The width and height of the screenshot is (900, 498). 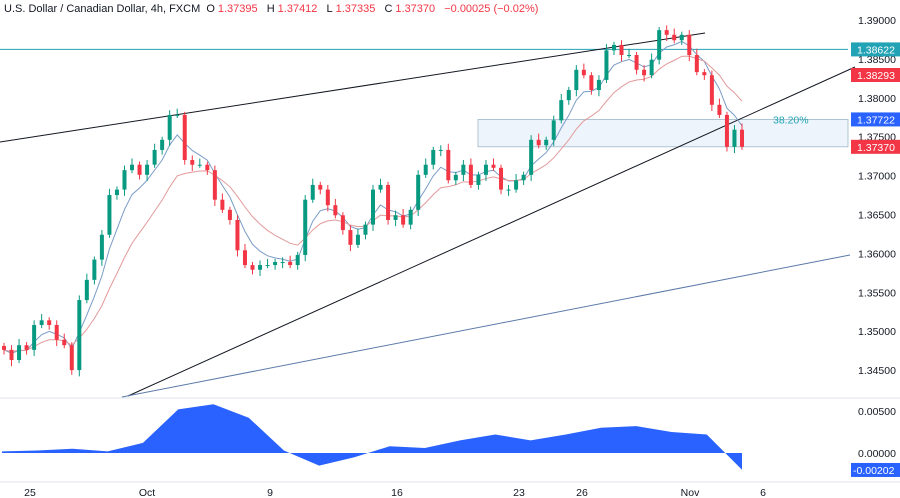 What do you see at coordinates (415, 9) in the screenshot?
I see `close-value: 1.37370` at bounding box center [415, 9].